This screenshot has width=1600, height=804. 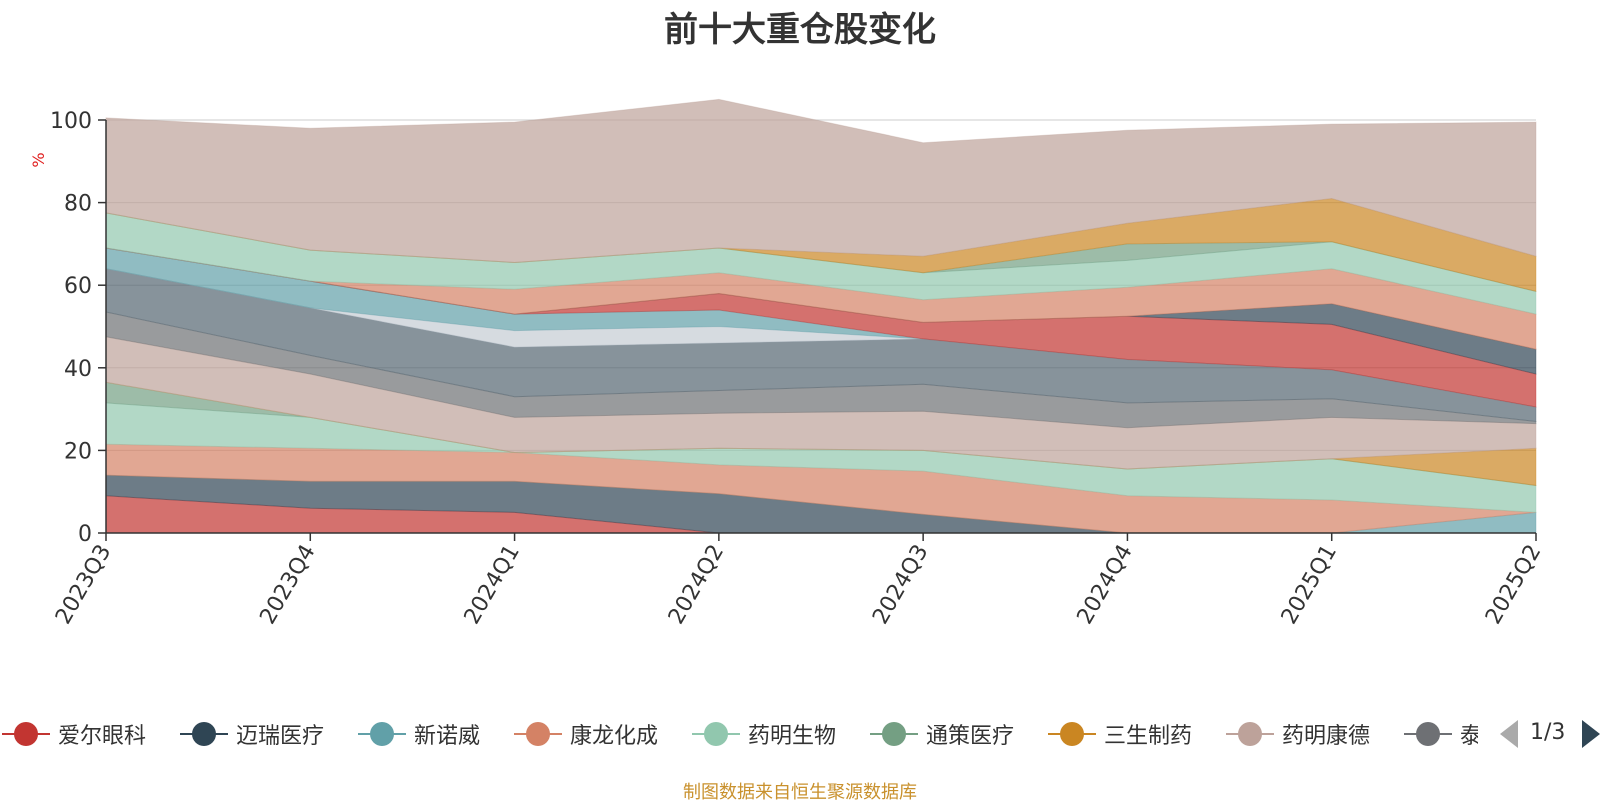 What do you see at coordinates (970, 736) in the screenshot?
I see `legend-label: 通策医疗` at bounding box center [970, 736].